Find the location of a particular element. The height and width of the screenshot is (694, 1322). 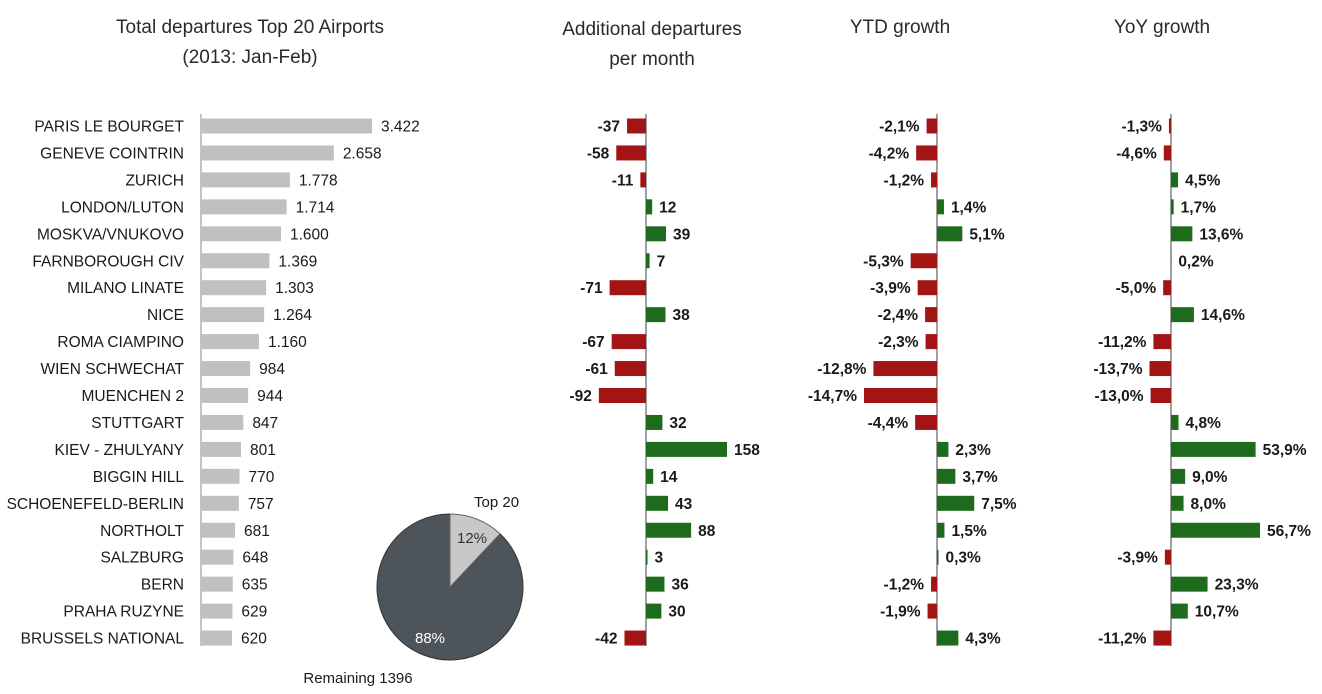

yoy-value-label: 9,0% is located at coordinates (1210, 477).